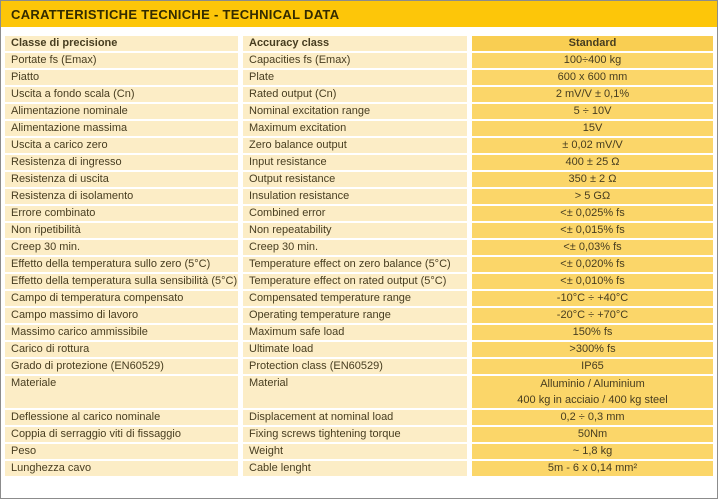  I want to click on spec-value-line: <± 0,03% fs, so click(592, 247).